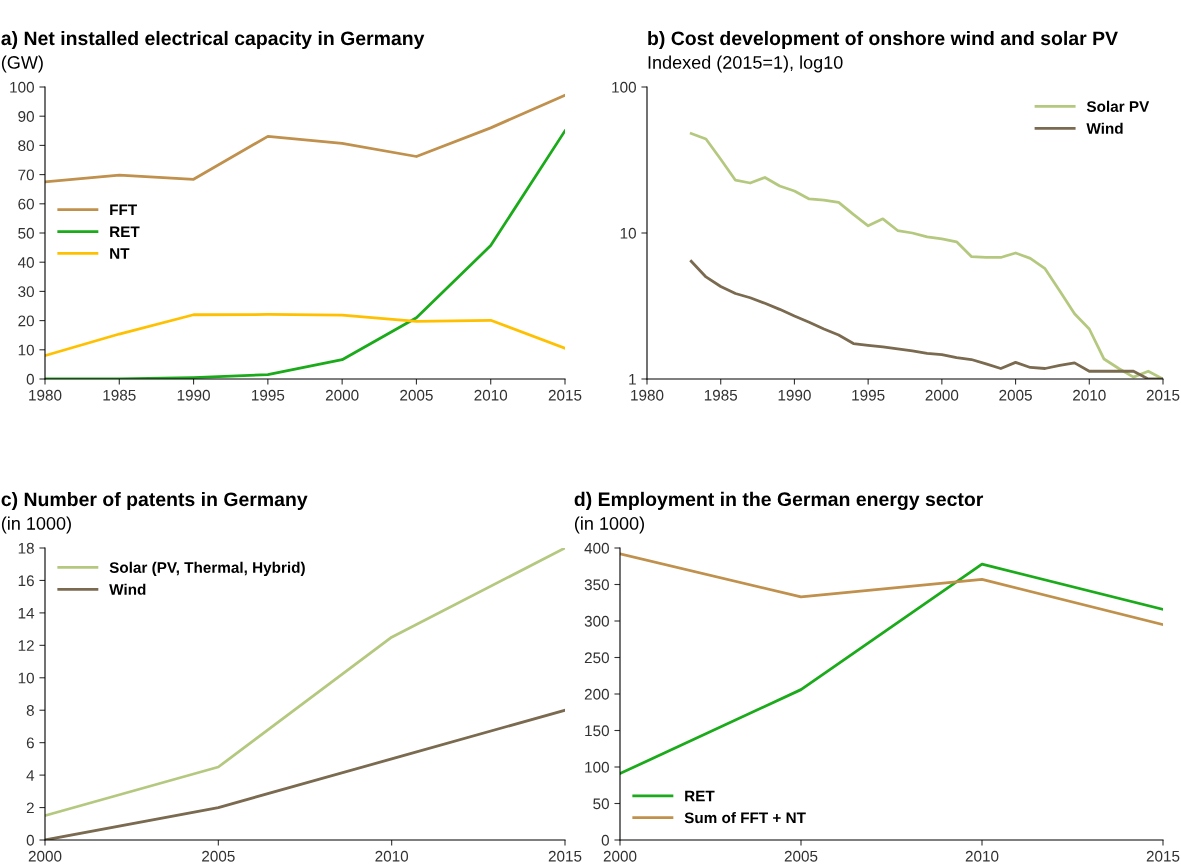 The image size is (1181, 866). I want to click on legend-label: Sum of FFT + NT, so click(745, 818).